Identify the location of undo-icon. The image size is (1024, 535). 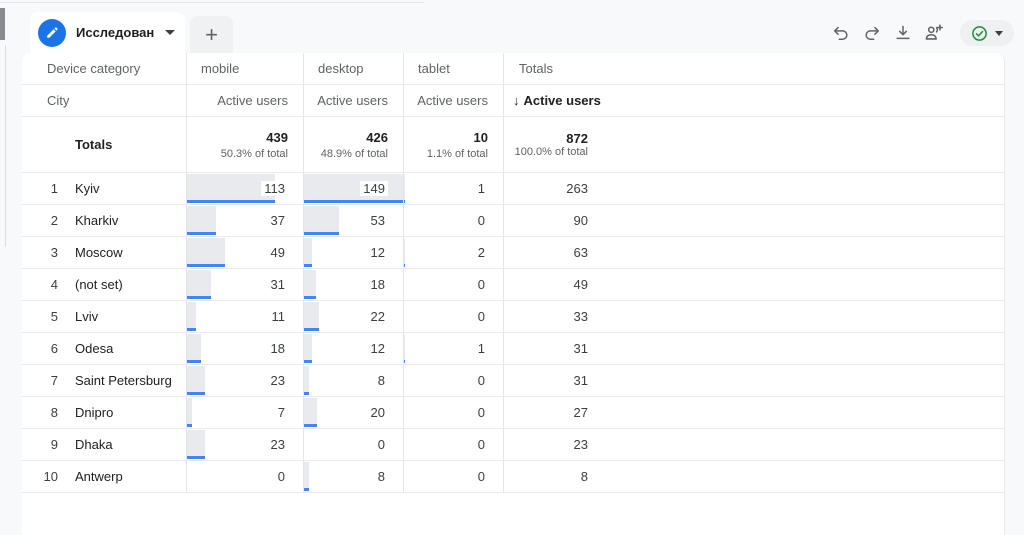
(841, 33).